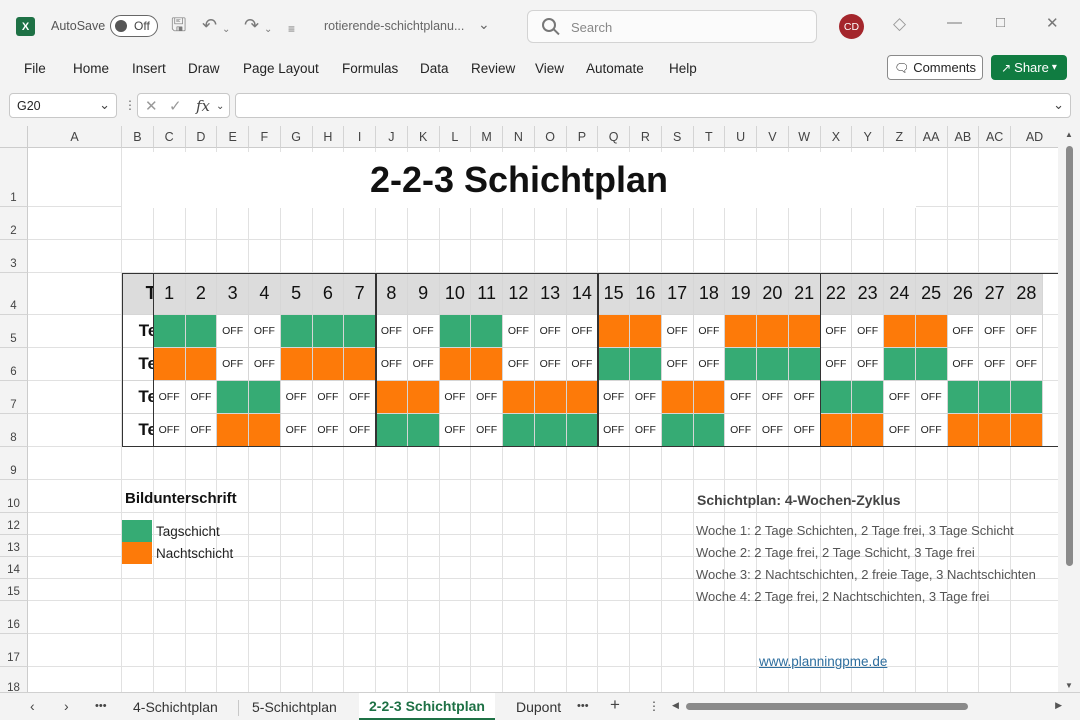 The width and height of the screenshot is (1080, 720). Describe the element at coordinates (434, 68) in the screenshot. I see `menu-data: Data` at that location.